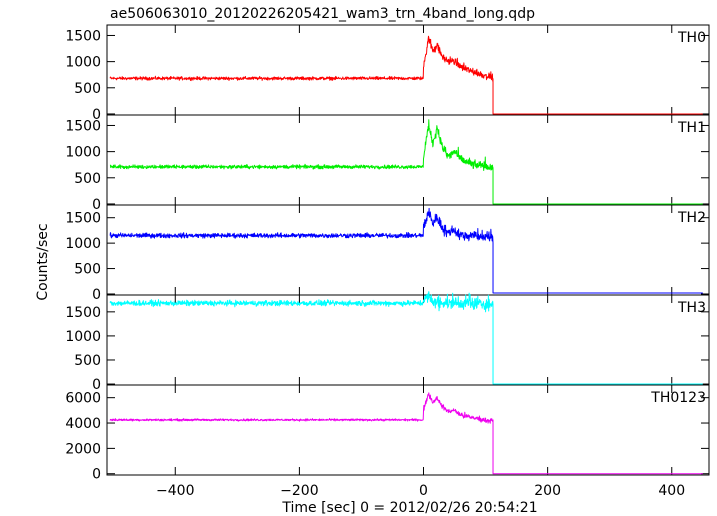  I want to click on y-tick-label-TH3-1500: 1500, so click(83, 313).